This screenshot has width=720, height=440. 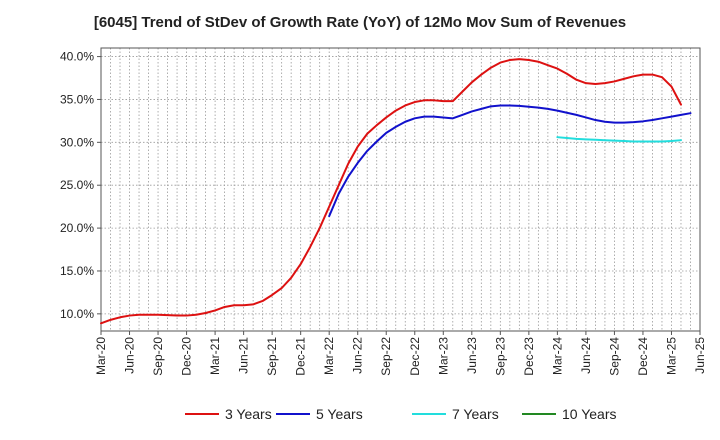 What do you see at coordinates (589, 414) in the screenshot?
I see `legend-label: 10 Years` at bounding box center [589, 414].